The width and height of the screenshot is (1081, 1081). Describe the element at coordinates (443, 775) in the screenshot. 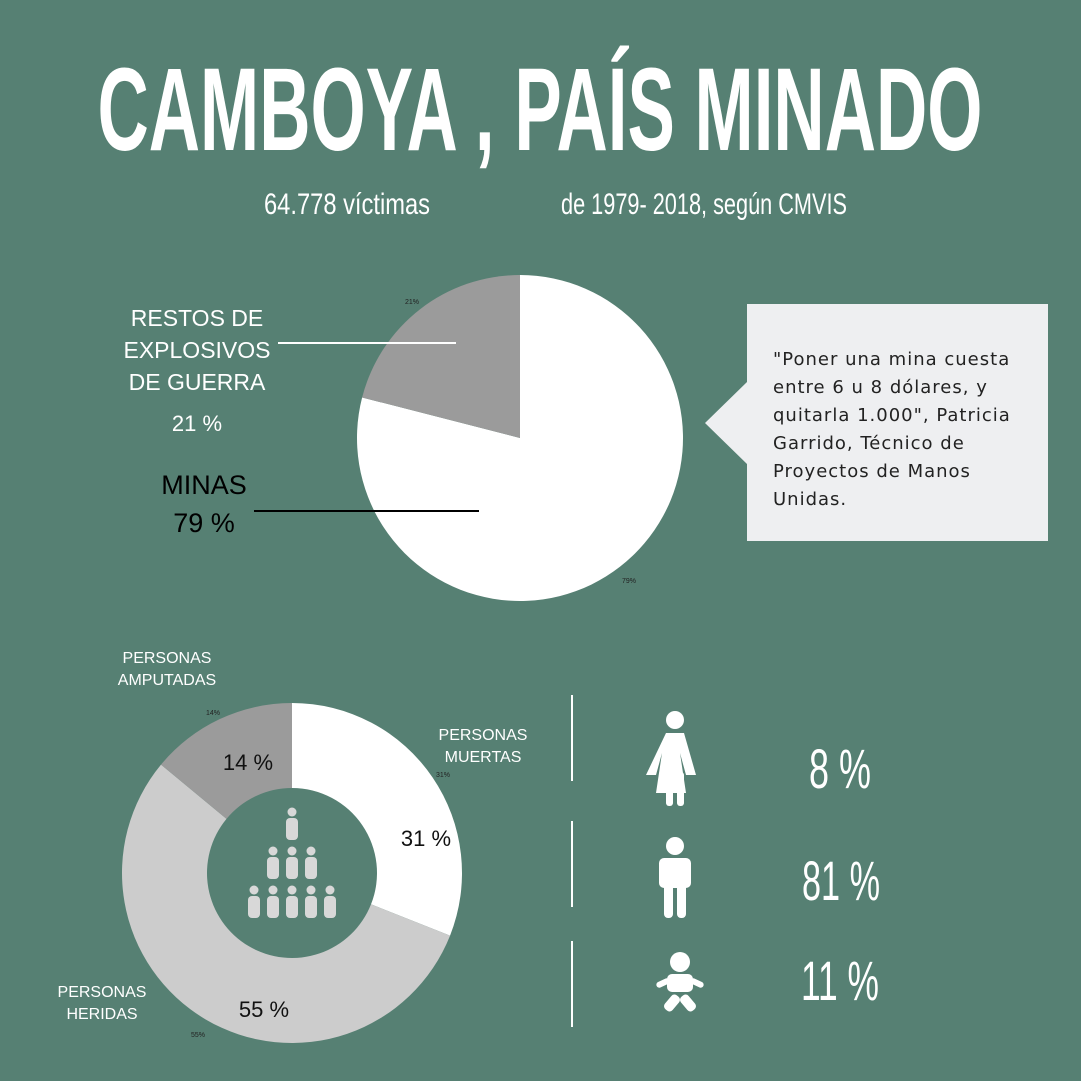

I see `slice-label: 31%` at that location.